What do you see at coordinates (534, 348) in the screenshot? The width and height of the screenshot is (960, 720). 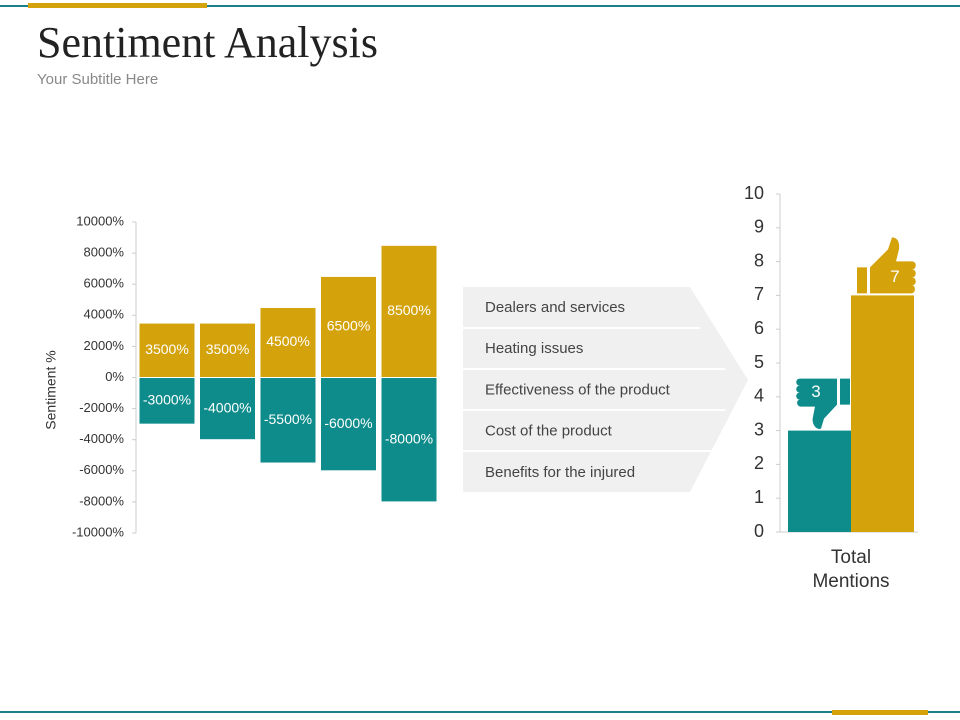 I see `list-item: Heating issues` at bounding box center [534, 348].